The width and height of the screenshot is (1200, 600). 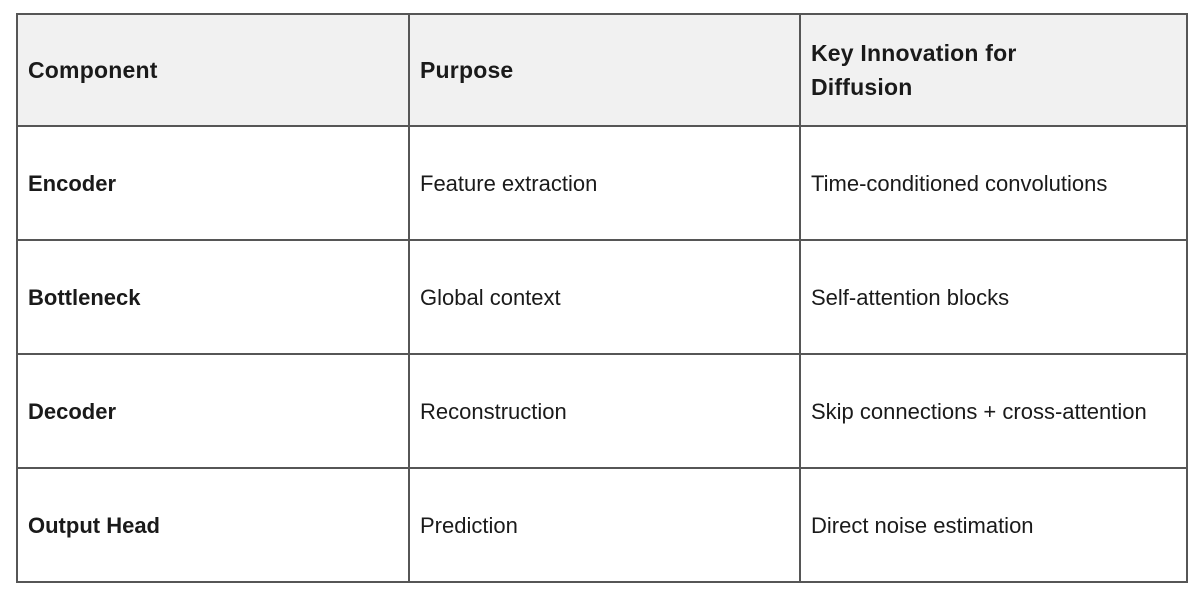 I want to click on cell-text: Reconstruction, so click(x=493, y=411).